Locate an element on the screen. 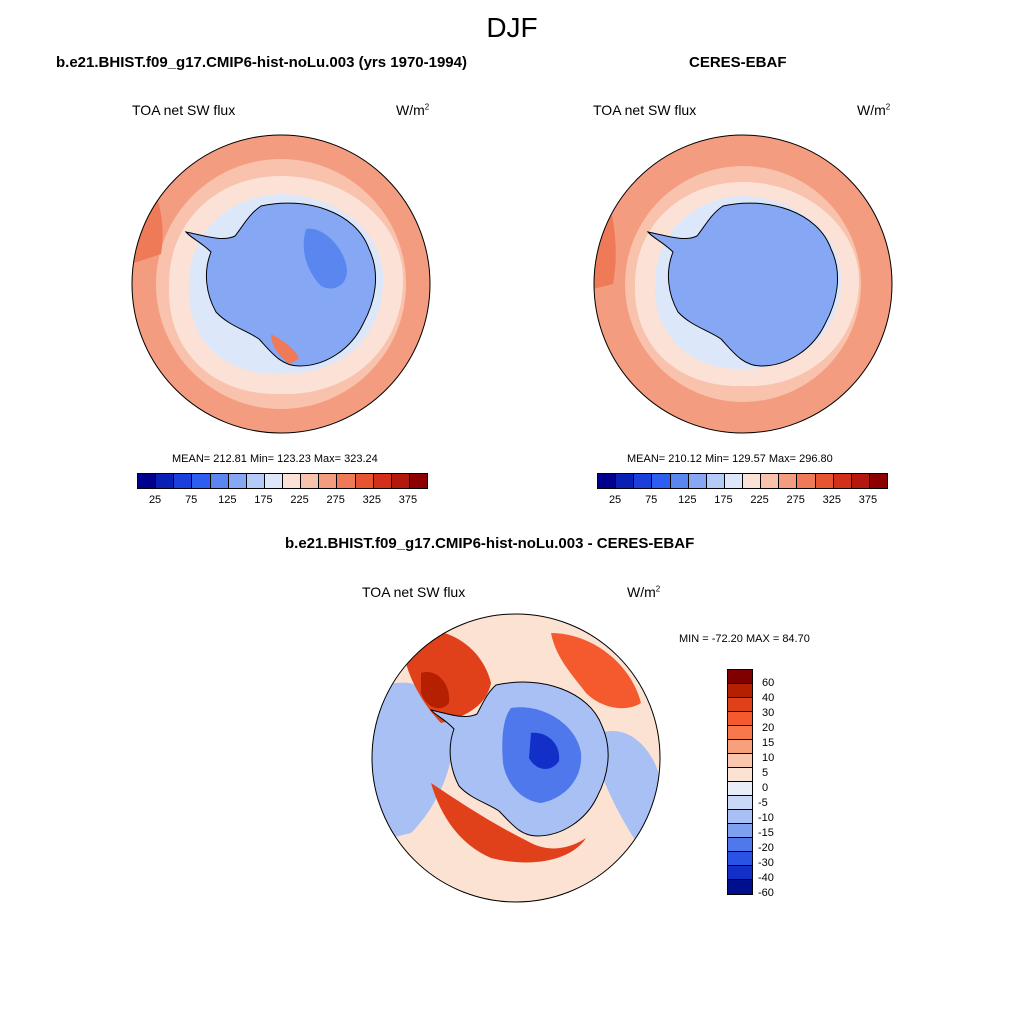  map-difference is located at coordinates (516, 758).